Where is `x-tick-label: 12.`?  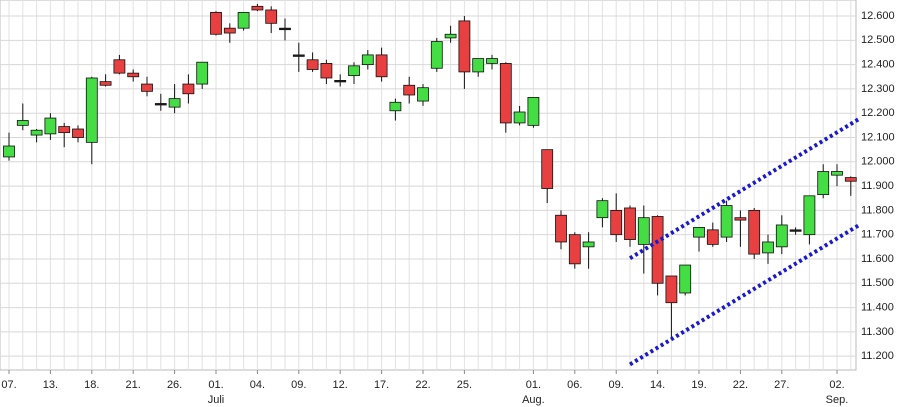
x-tick-label: 12. is located at coordinates (340, 385).